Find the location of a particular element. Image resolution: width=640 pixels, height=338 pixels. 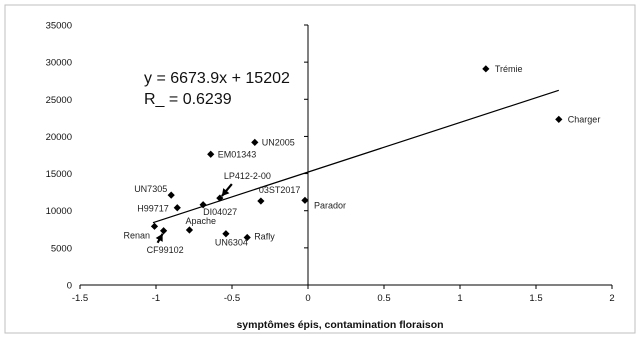

point-label: UN6304 is located at coordinates (231, 243).